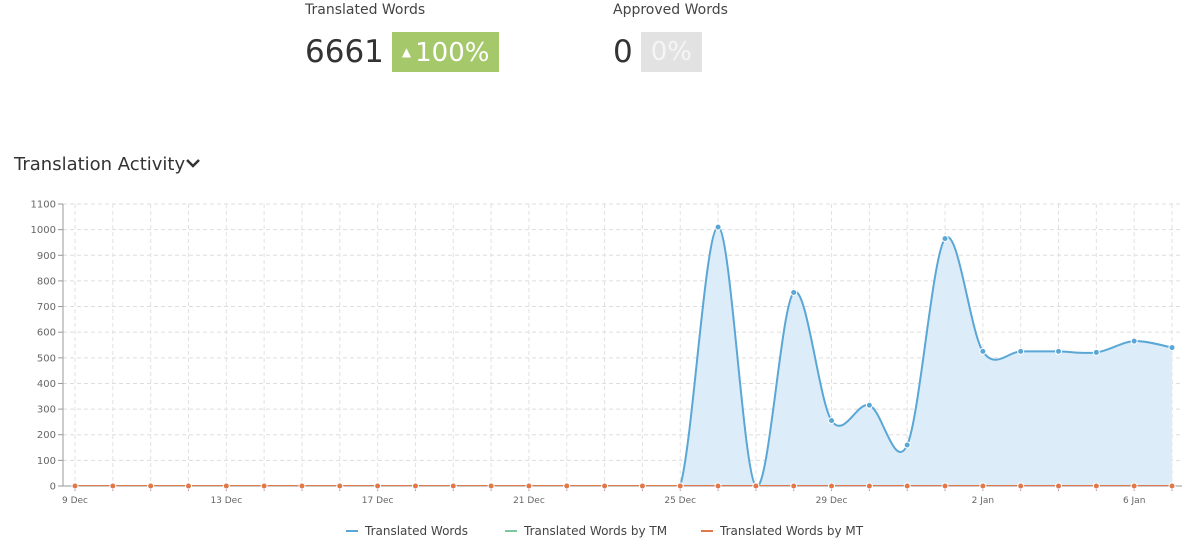  What do you see at coordinates (365, 10) in the screenshot?
I see `stat-label: Translated Words` at bounding box center [365, 10].